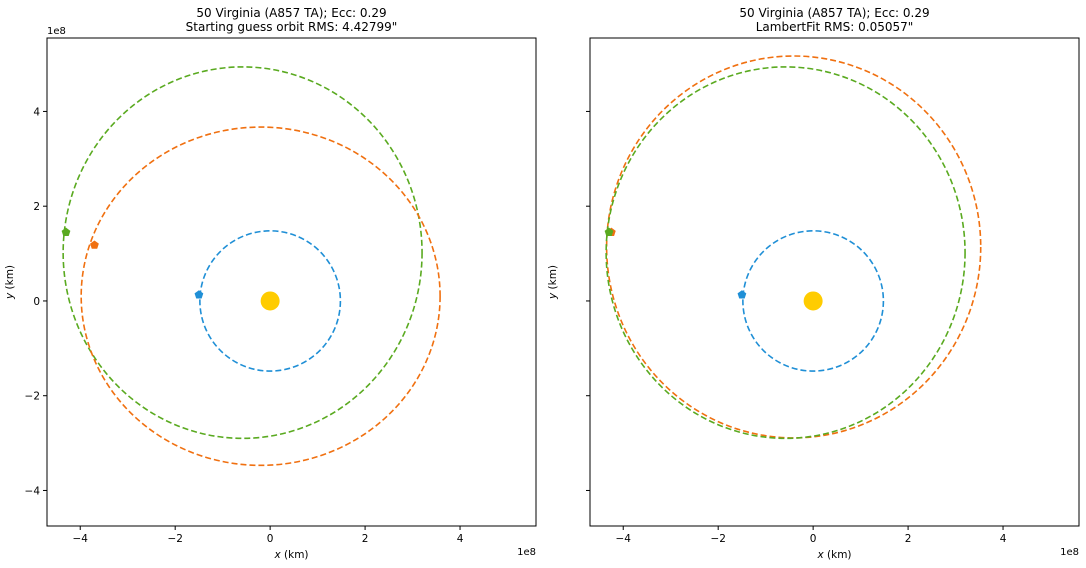  Describe the element at coordinates (835, 27) in the screenshot. I see `chart-subtitle: LambertFit RMS: 0.05057"` at that location.